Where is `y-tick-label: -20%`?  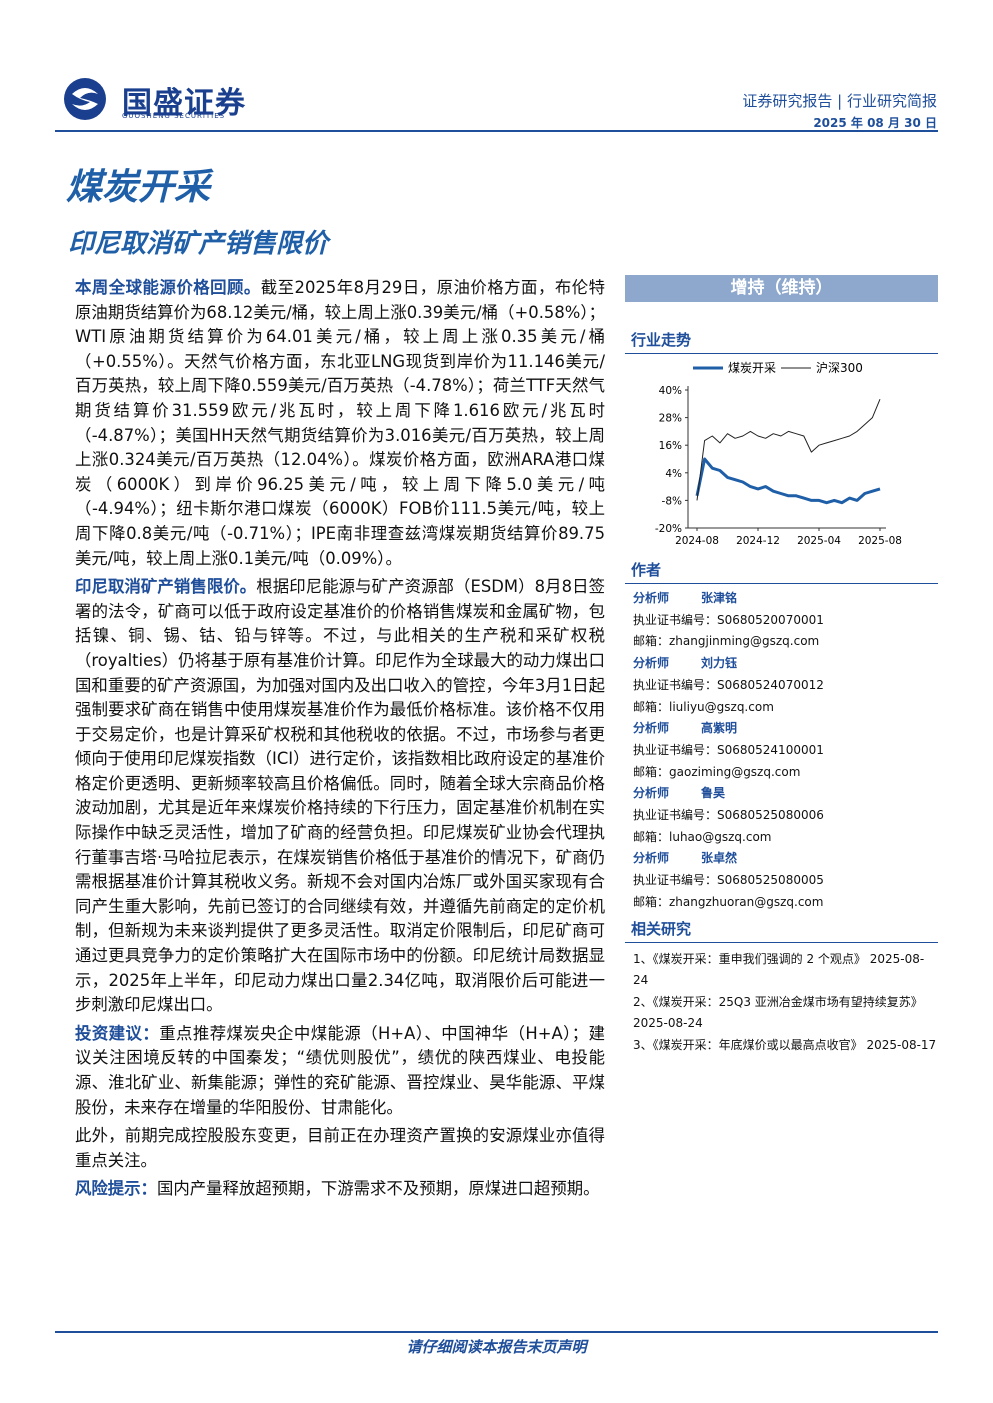
y-tick-label: -20% is located at coordinates (668, 529).